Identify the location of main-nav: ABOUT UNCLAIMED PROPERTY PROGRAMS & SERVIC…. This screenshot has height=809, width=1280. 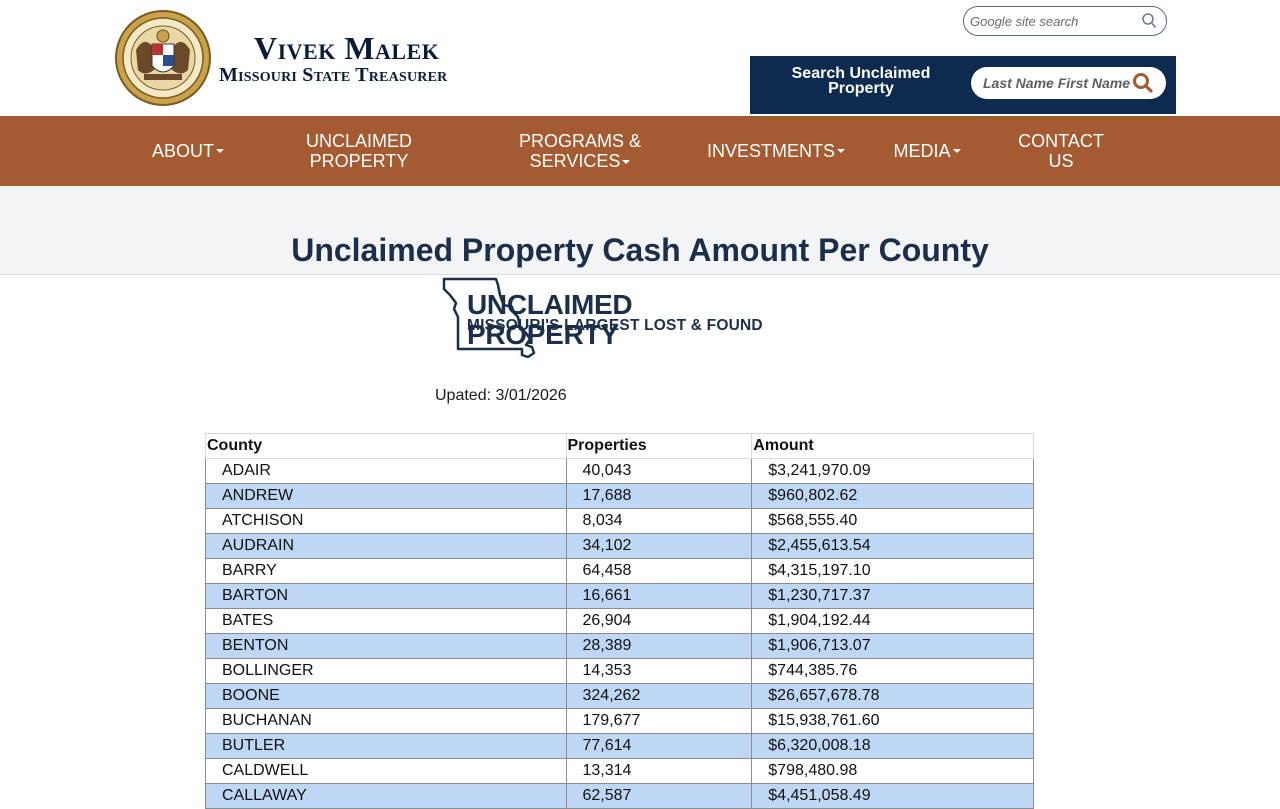
(640, 151).